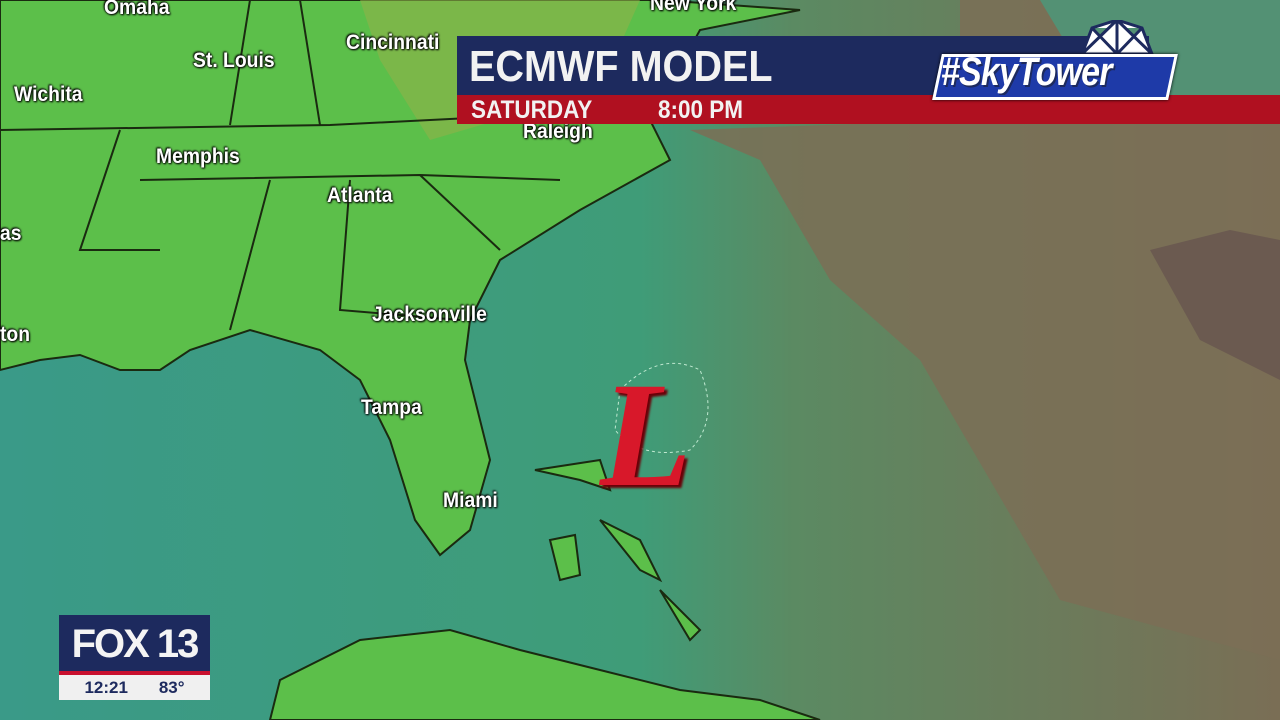  I want to click on model-title: ECMWF MODEL, so click(621, 66).